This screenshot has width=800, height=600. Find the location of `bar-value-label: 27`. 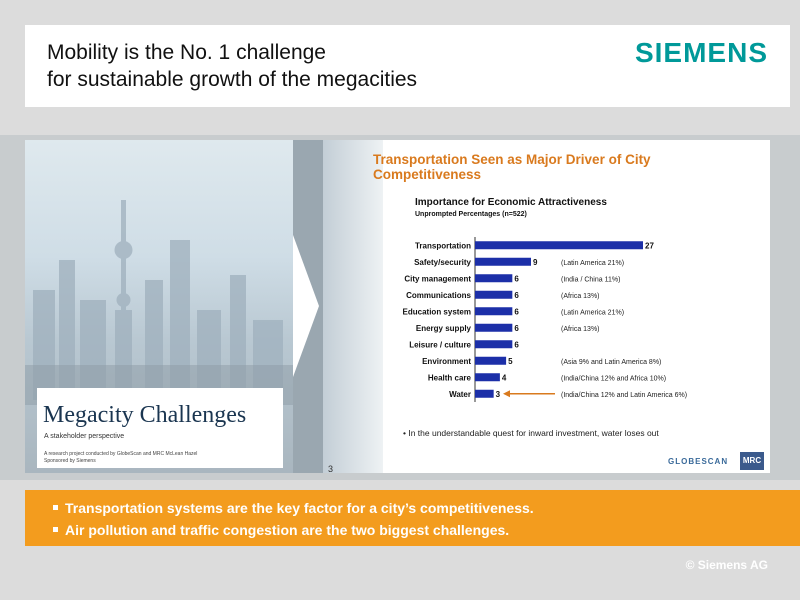

bar-value-label: 27 is located at coordinates (649, 245).